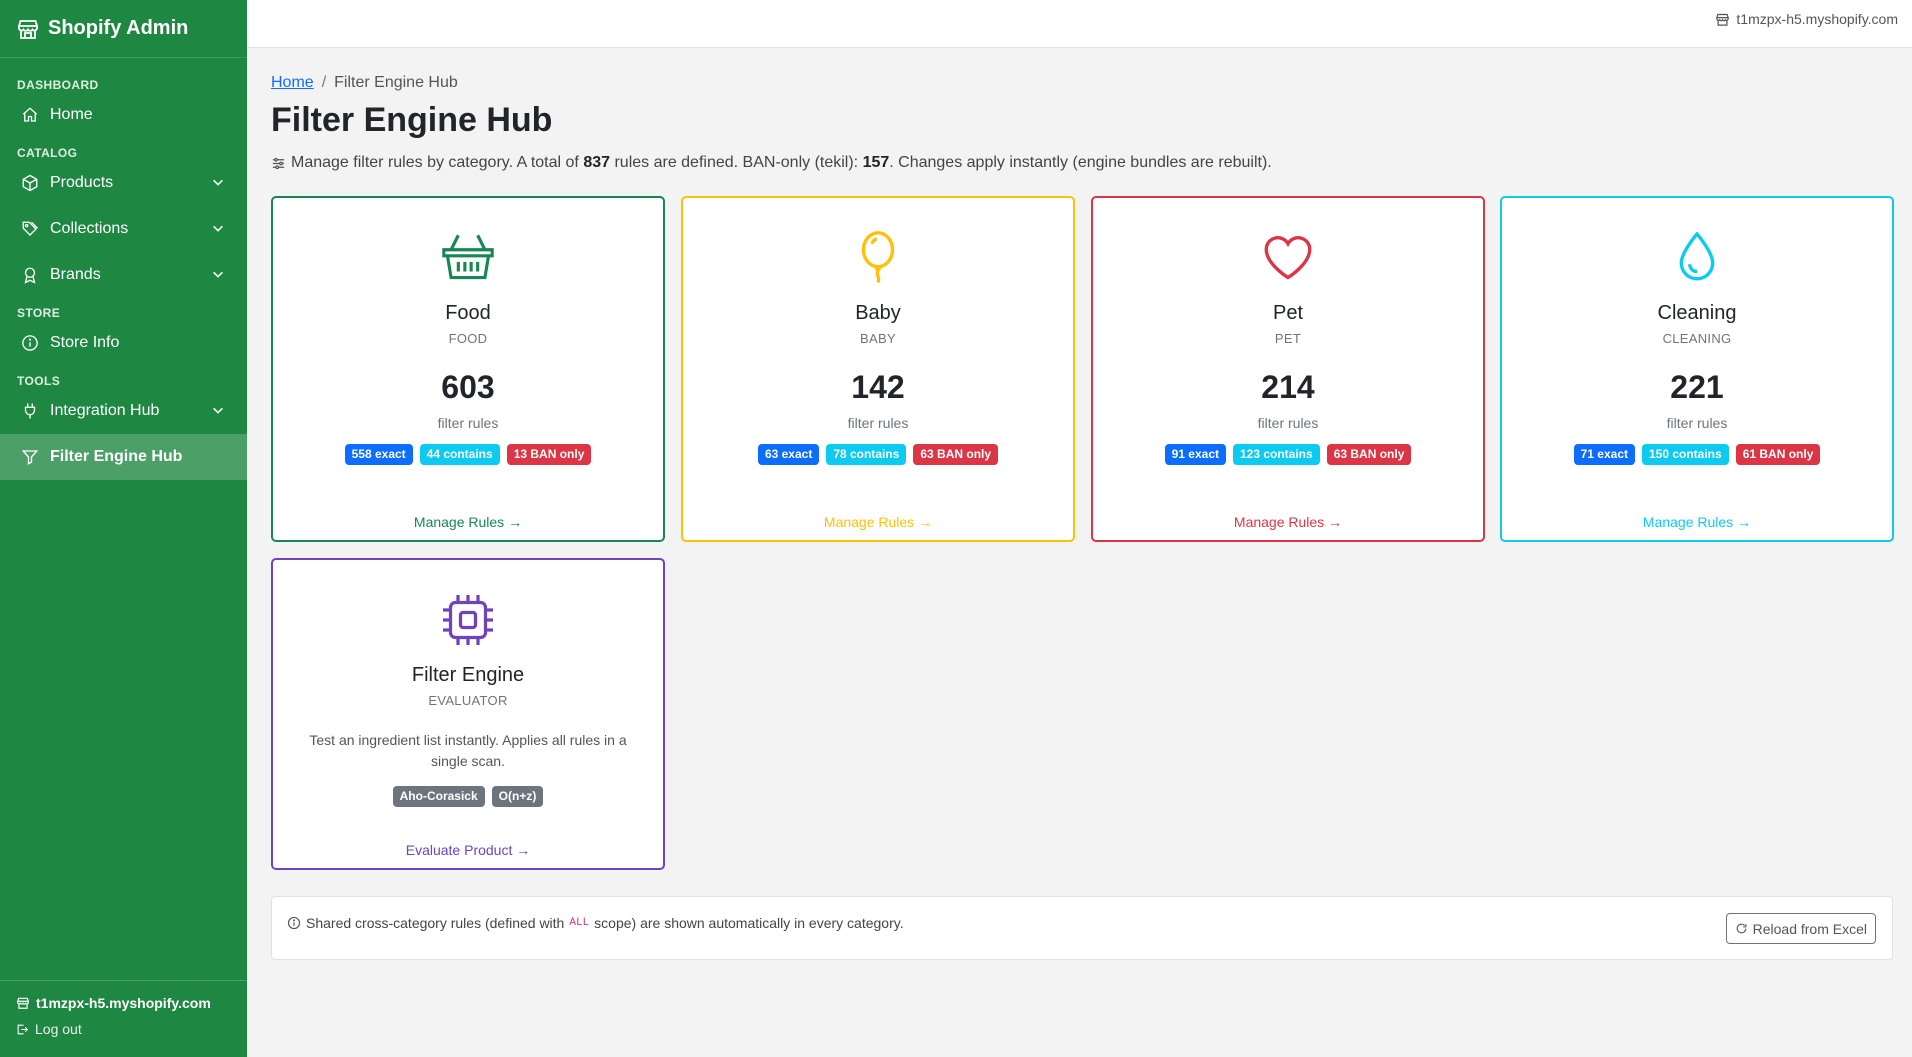  What do you see at coordinates (412, 120) in the screenshot?
I see `page-title: Filter Engine Hub` at bounding box center [412, 120].